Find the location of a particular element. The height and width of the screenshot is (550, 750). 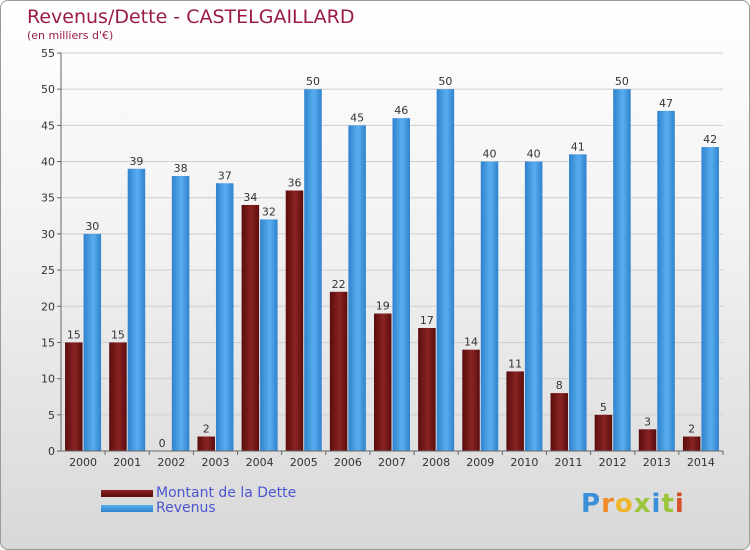

x-tick-label: 2009 is located at coordinates (480, 462).